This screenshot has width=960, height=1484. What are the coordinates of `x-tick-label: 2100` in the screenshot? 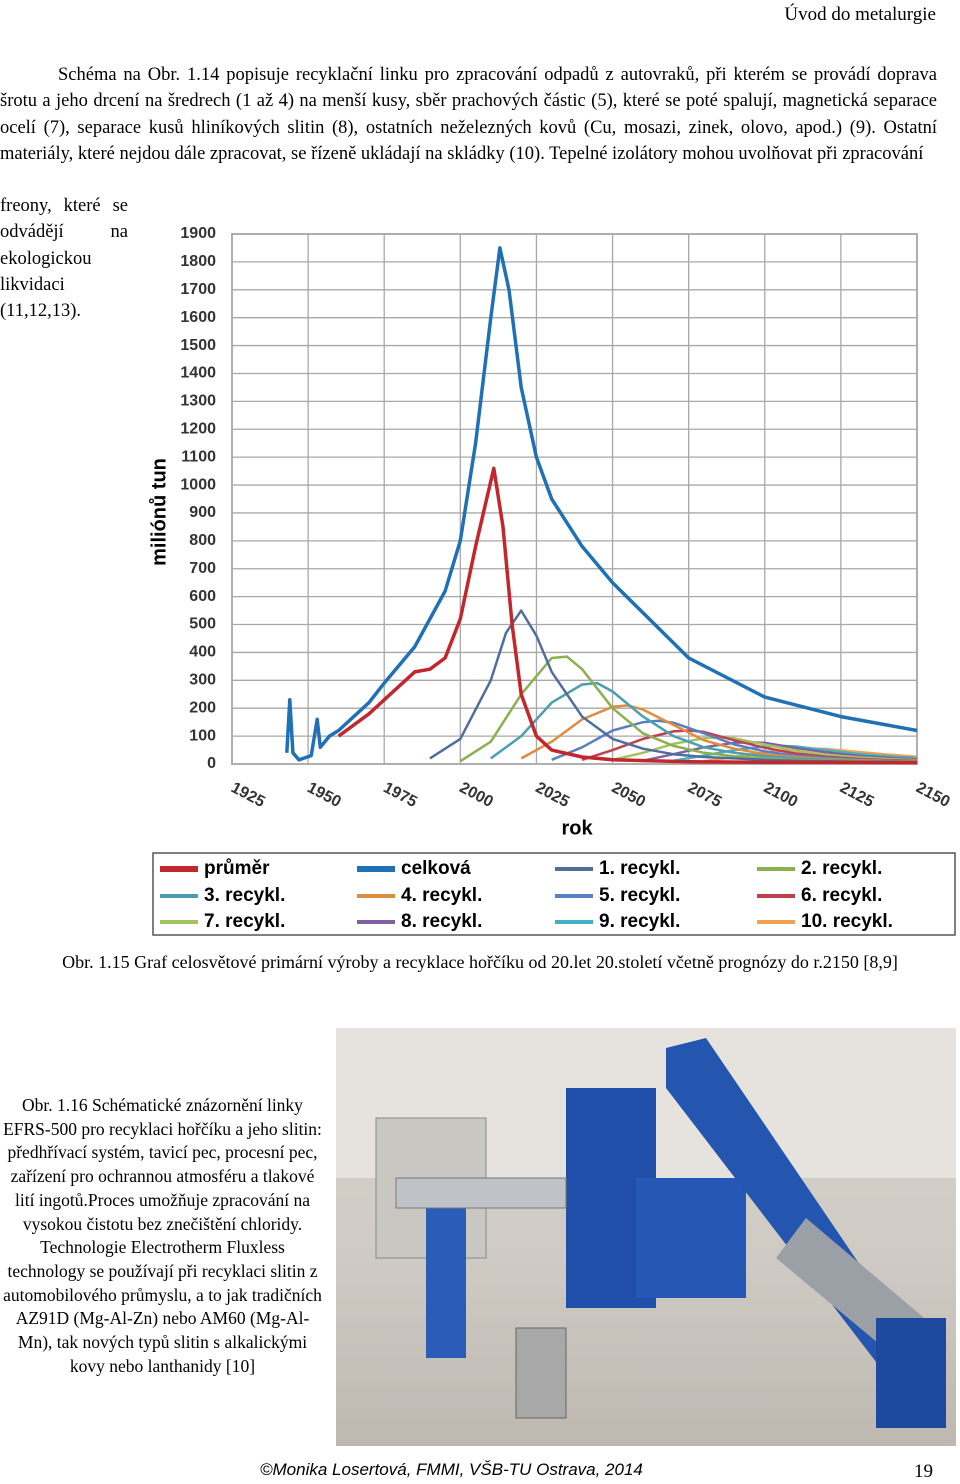 It's located at (781, 795).